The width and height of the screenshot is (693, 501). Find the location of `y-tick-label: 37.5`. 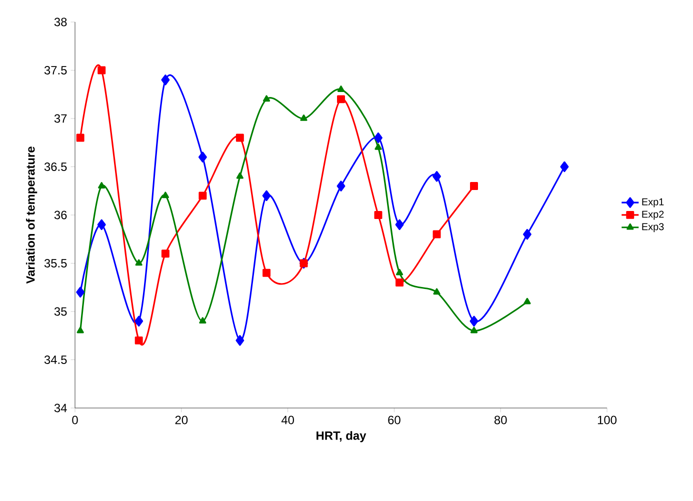

y-tick-label: 37.5 is located at coordinates (55, 70).